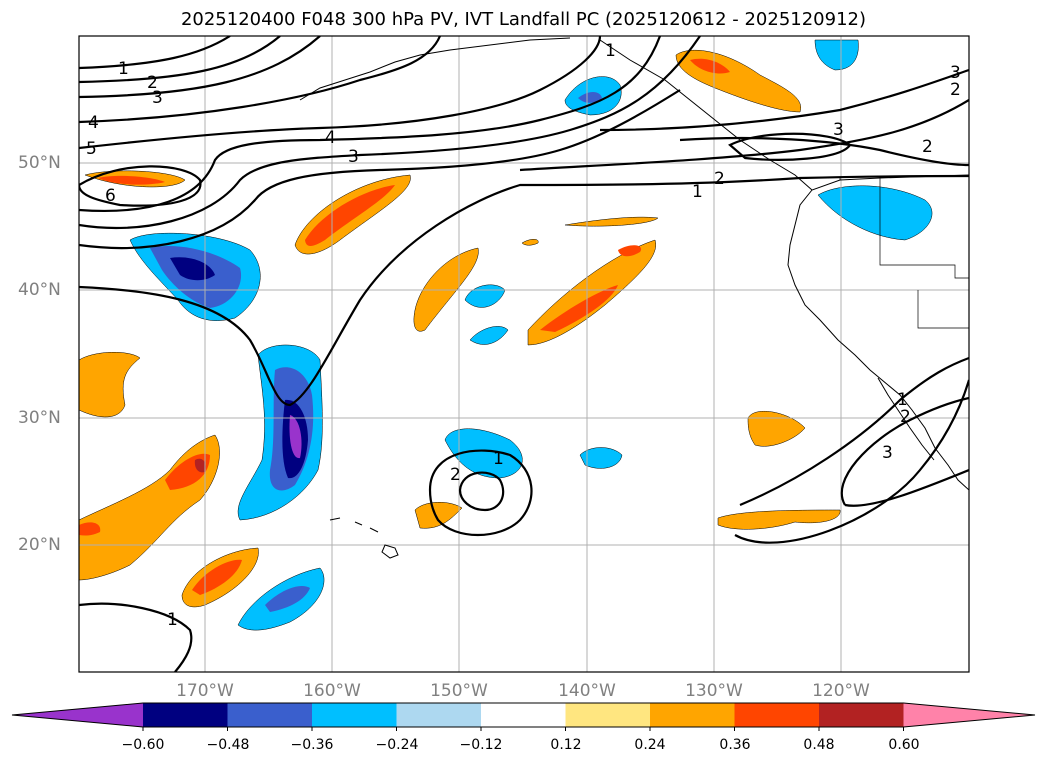  Describe the element at coordinates (481, 745) in the screenshot. I see `colorbar-tick: −0.12` at that location.